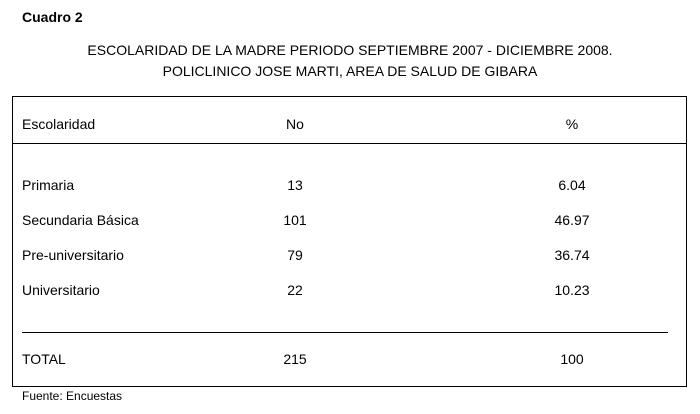  I want to click on border-right, so click(686, 241).